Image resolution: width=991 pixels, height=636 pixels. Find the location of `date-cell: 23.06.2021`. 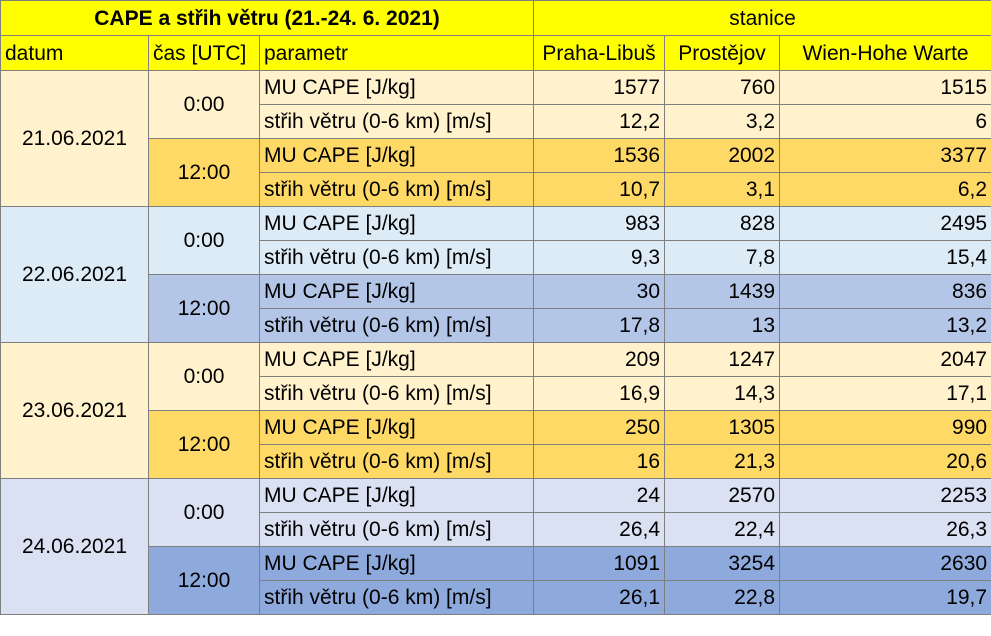

date-cell: 23.06.2021 is located at coordinates (74, 410).